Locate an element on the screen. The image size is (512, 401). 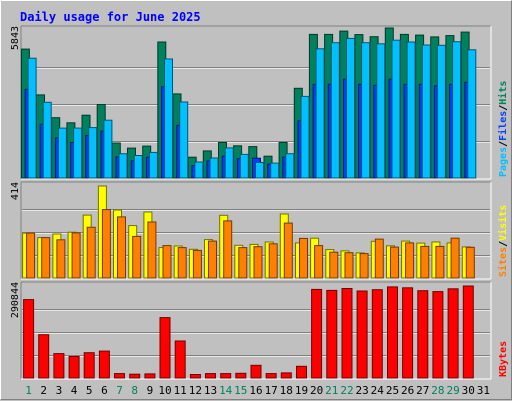
axis-label-pages: Pages is located at coordinates (503, 162).